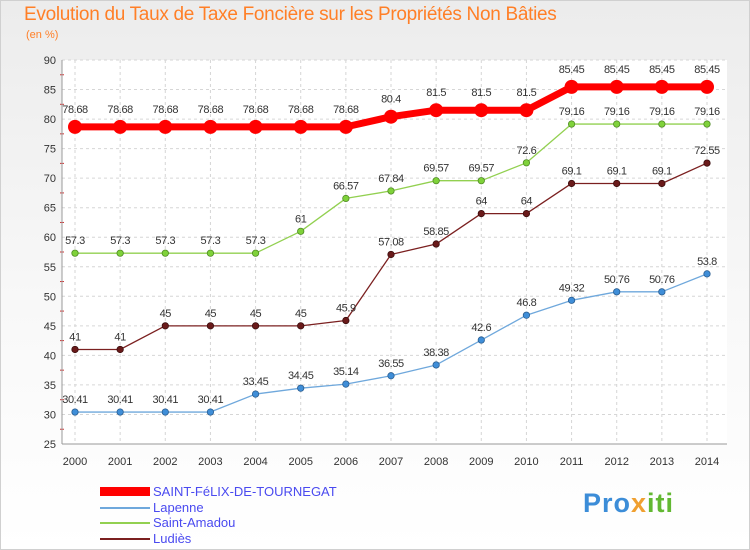  What do you see at coordinates (707, 151) in the screenshot?
I see `data-label: 72.55` at bounding box center [707, 151].